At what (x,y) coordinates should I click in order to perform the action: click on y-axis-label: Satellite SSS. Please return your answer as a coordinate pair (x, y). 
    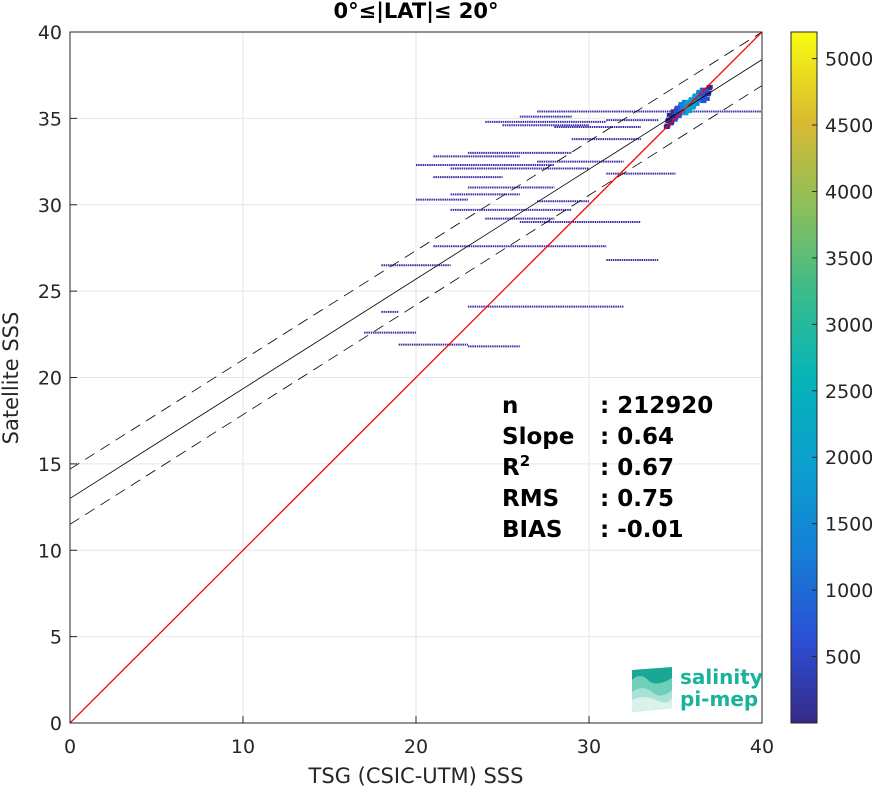
    Looking at the image, I should click on (11, 378).